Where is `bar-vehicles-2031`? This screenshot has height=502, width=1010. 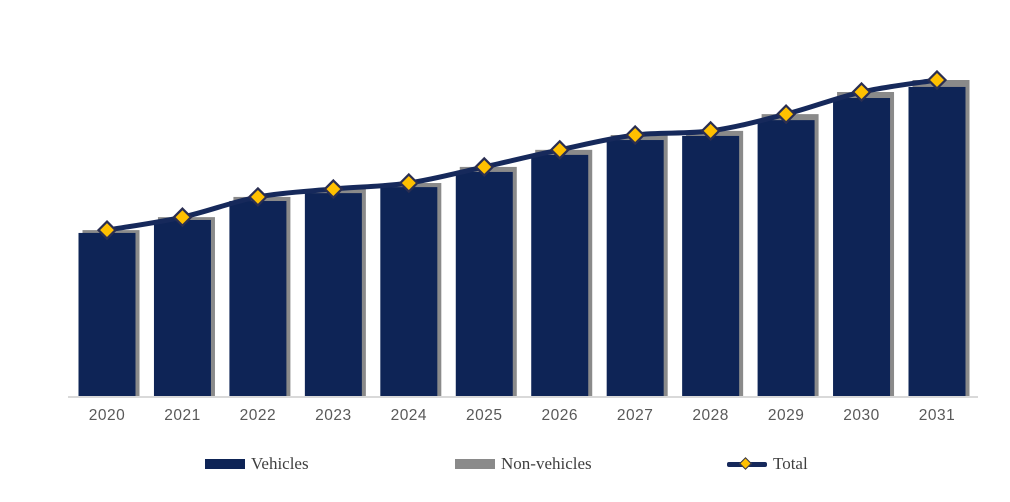 bar-vehicles-2031 is located at coordinates (937, 241).